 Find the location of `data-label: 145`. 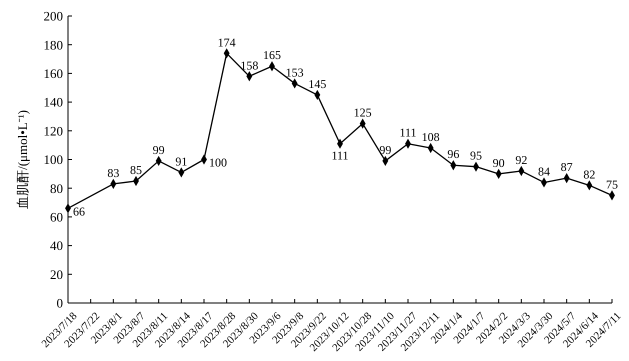

data-label: 145 is located at coordinates (317, 83).